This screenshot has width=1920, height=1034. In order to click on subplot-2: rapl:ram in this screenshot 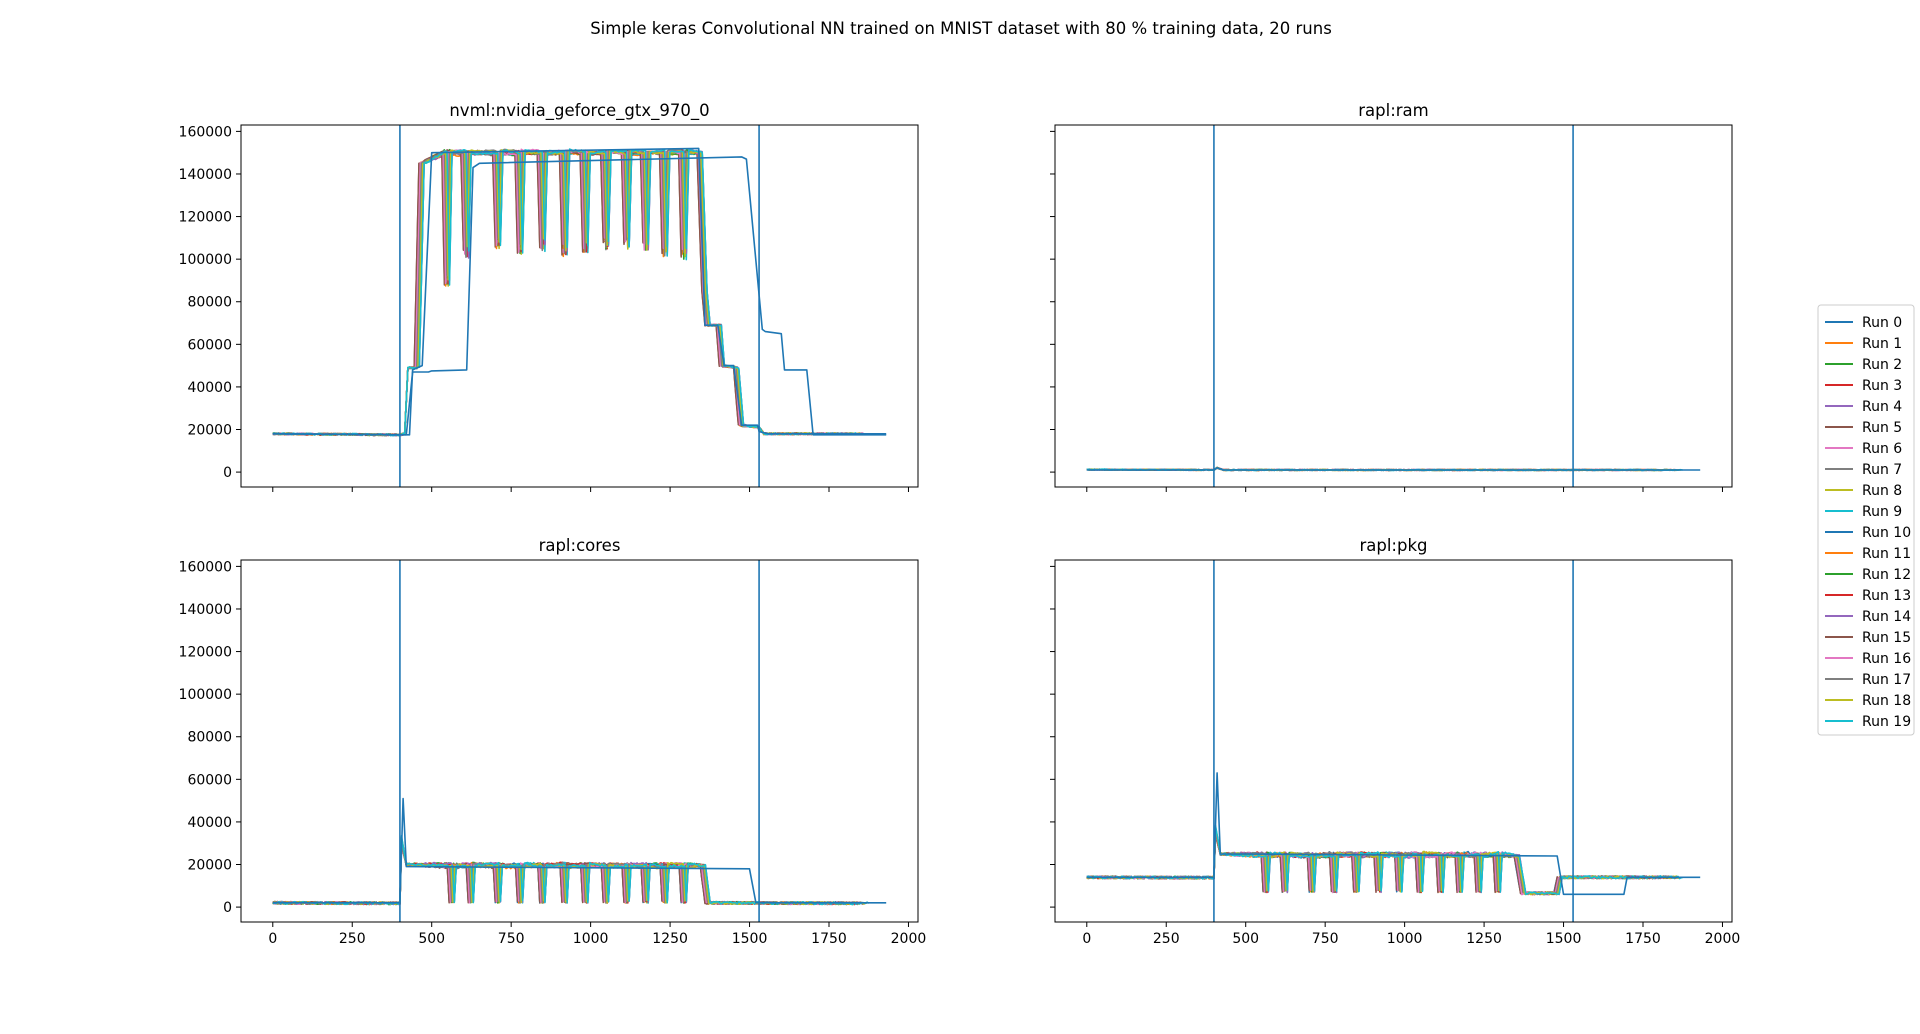, I will do `click(1391, 296)`.